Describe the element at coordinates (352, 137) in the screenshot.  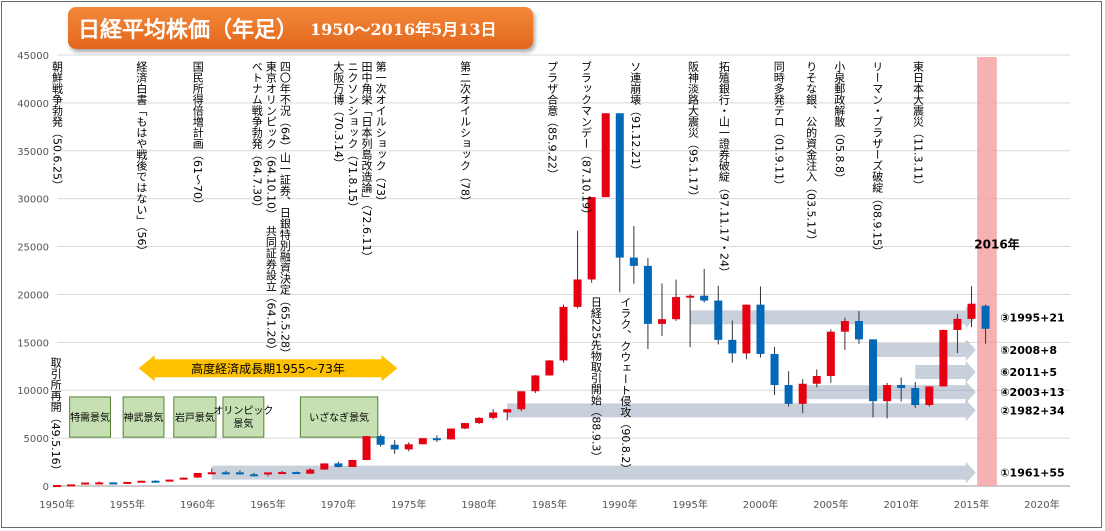
I see `event-label: ニクソンショック（71.8.15）` at that location.